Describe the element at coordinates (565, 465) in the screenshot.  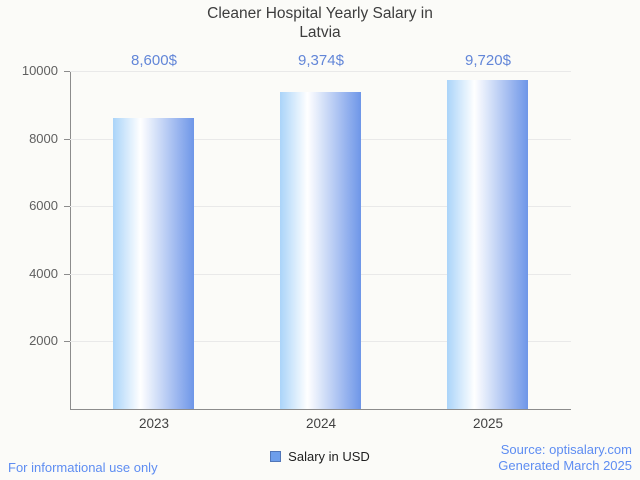
I see `generated-line: Generated March 2025` at that location.